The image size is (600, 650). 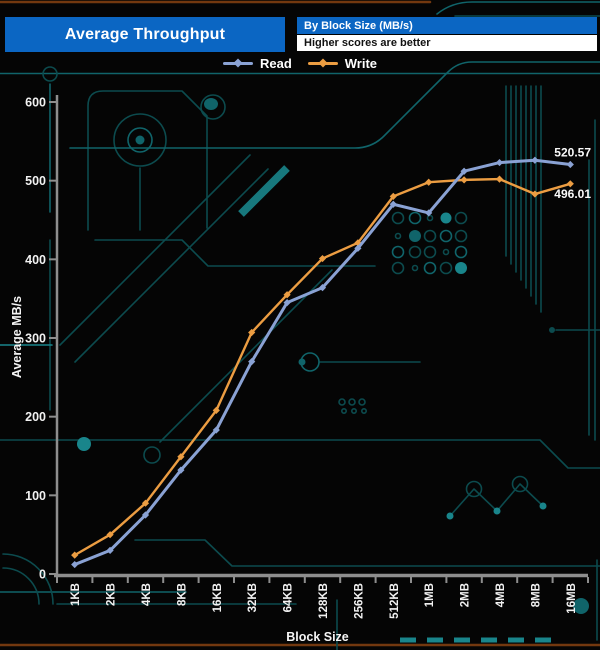 What do you see at coordinates (359, 601) in the screenshot?
I see `svg-text: 256KB` at bounding box center [359, 601].